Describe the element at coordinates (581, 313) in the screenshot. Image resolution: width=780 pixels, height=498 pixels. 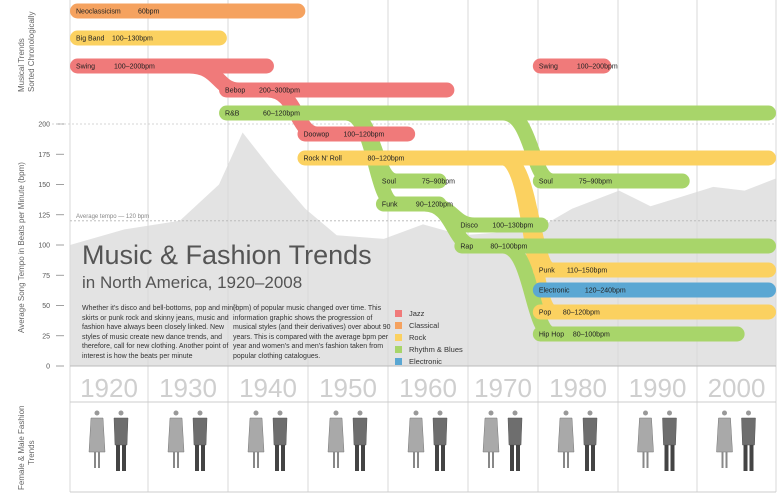
I see `genre-bpm-label: 80–120bpm` at that location.